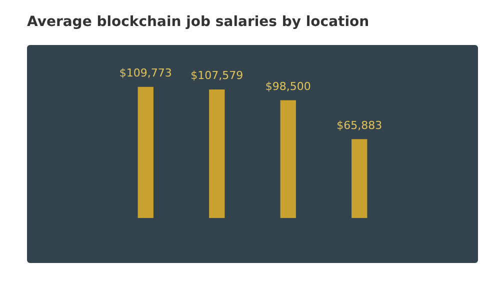 Image resolution: width=500 pixels, height=300 pixels. I want to click on data-label: $65,883, so click(359, 125).